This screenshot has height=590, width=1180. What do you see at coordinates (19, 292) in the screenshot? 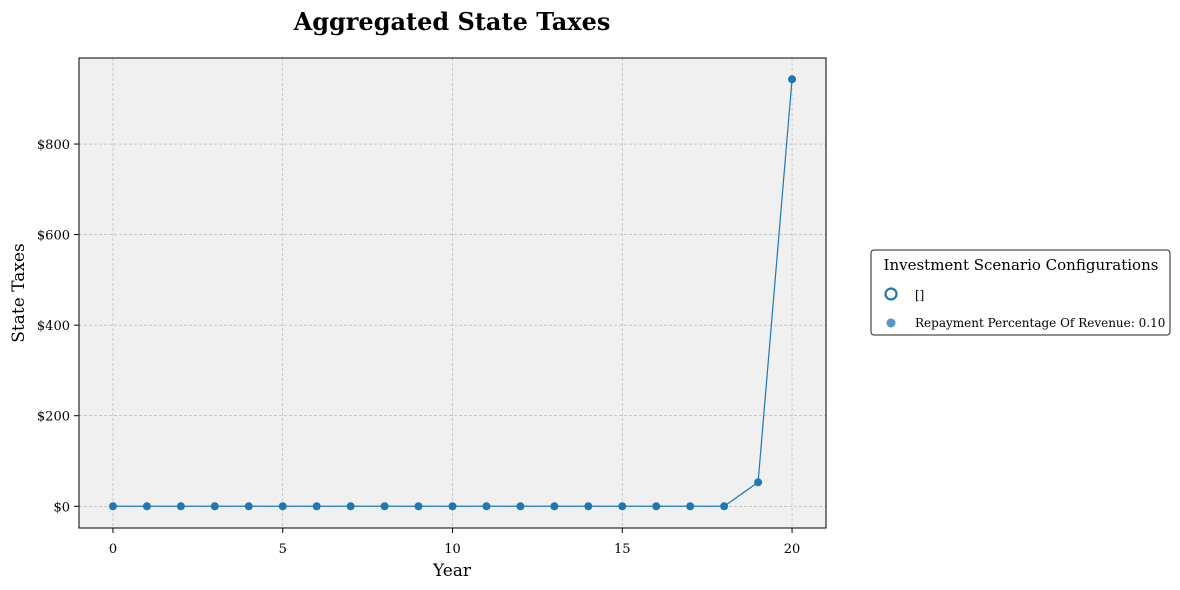
I see `y-axis-label: State Taxes` at bounding box center [19, 292].